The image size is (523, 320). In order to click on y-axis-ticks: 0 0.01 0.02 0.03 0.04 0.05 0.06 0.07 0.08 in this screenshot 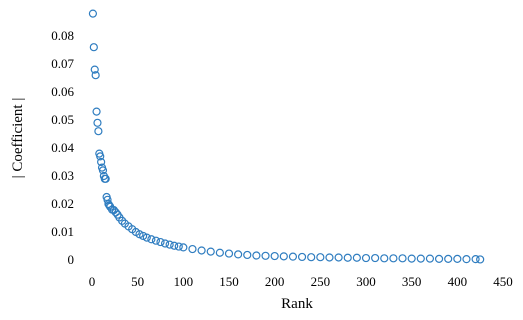, I will do `click(62, 147)`.